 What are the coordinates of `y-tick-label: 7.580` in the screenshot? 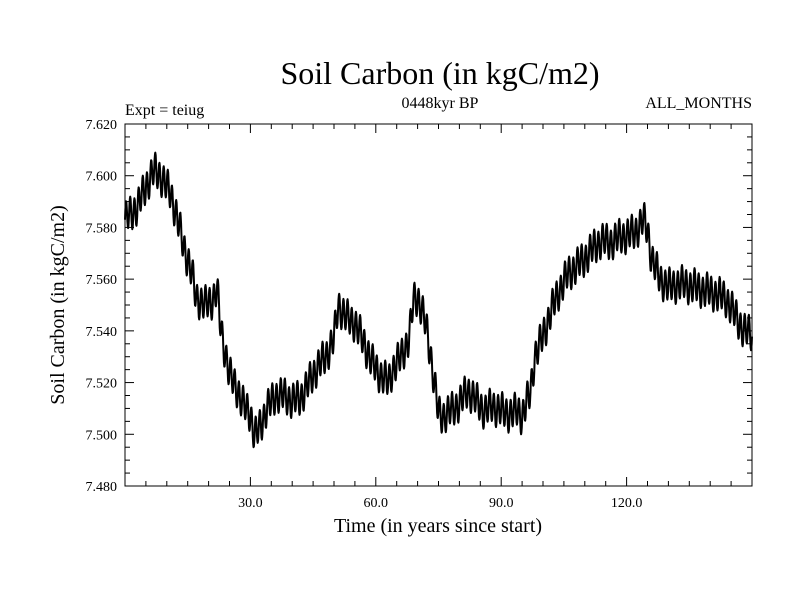 It's located at (102, 228).